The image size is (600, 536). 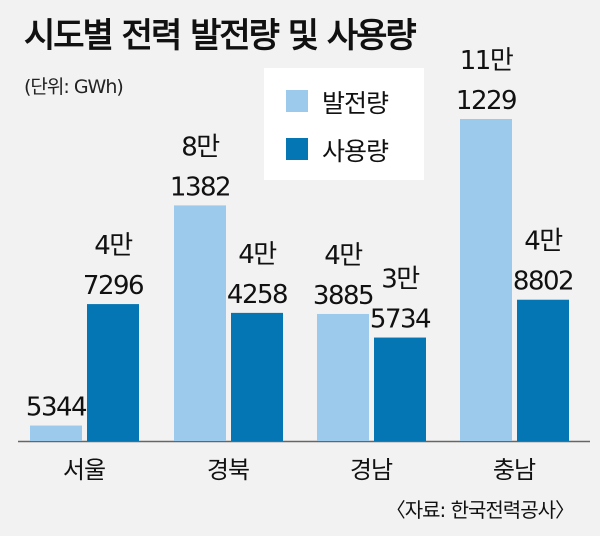 What do you see at coordinates (257, 295) in the screenshot?
I see `data-label: 4258` at bounding box center [257, 295].